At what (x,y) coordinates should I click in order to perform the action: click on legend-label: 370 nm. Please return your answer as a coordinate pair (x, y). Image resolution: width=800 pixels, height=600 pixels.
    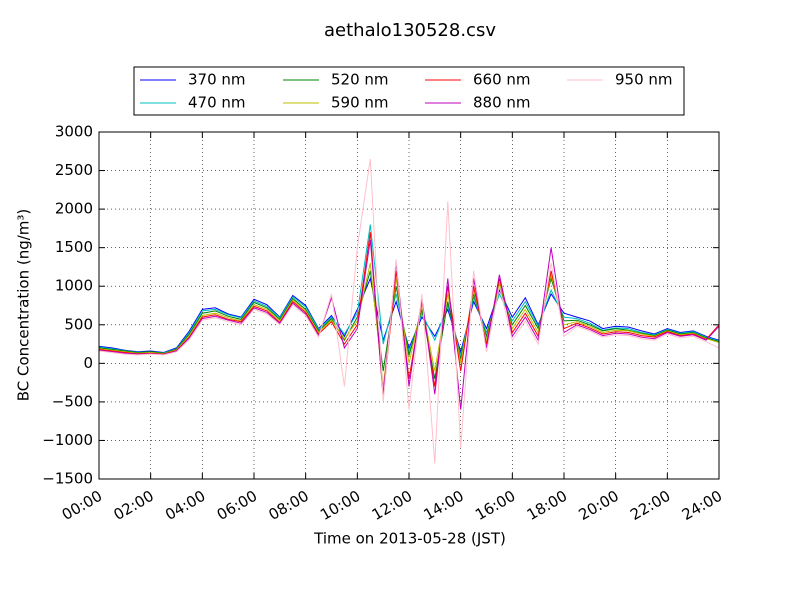
    Looking at the image, I should click on (217, 80).